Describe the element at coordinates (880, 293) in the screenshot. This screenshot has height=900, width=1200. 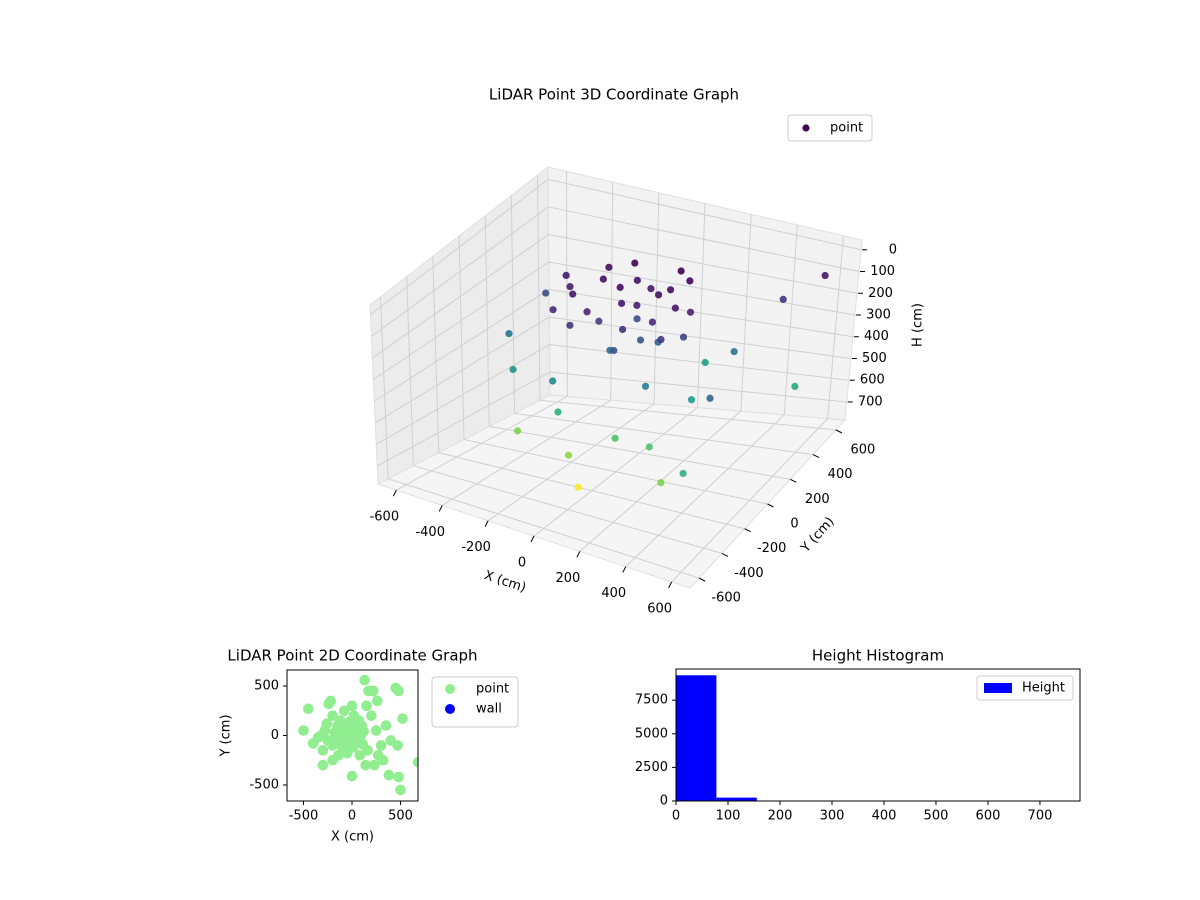
I see `z-tick-label: 200` at that location.